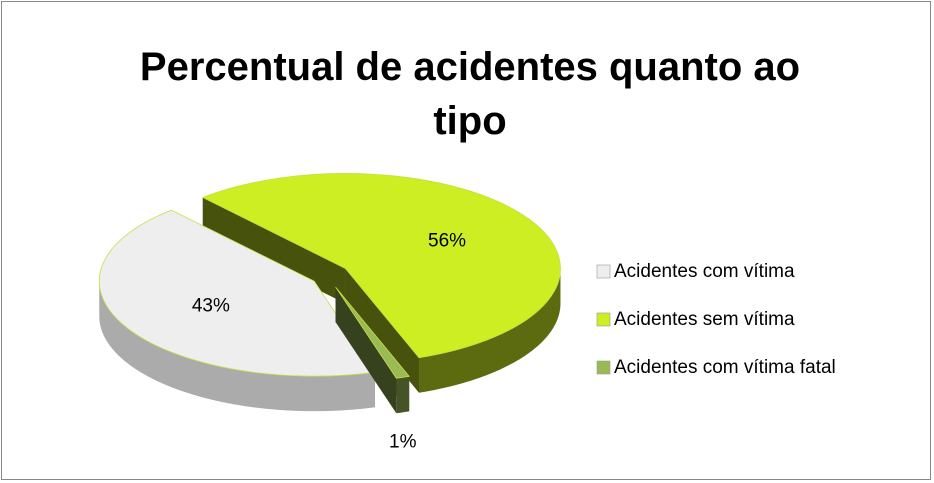 The image size is (934, 483). I want to click on chart-title: Percentual de acidentes quanto ao tipo, so click(470, 94).